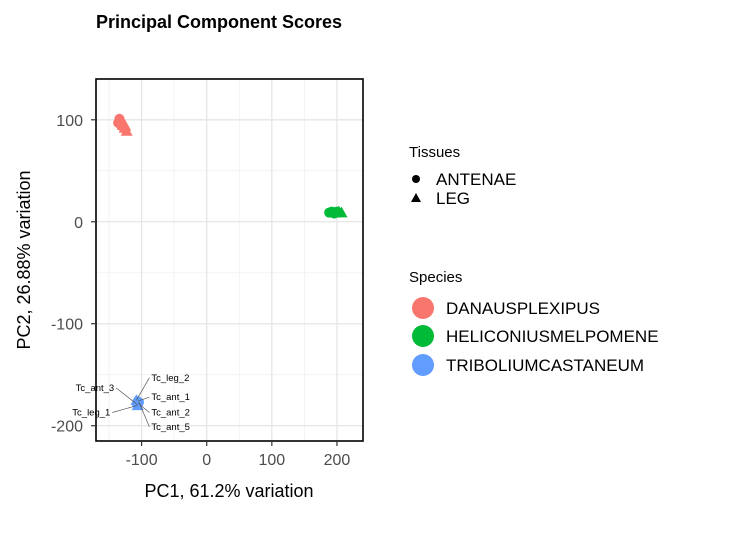 The height and width of the screenshot is (547, 729). Describe the element at coordinates (73, 274) in the screenshot. I see `y-axis-ticks: -200 -100 0 100` at that location.